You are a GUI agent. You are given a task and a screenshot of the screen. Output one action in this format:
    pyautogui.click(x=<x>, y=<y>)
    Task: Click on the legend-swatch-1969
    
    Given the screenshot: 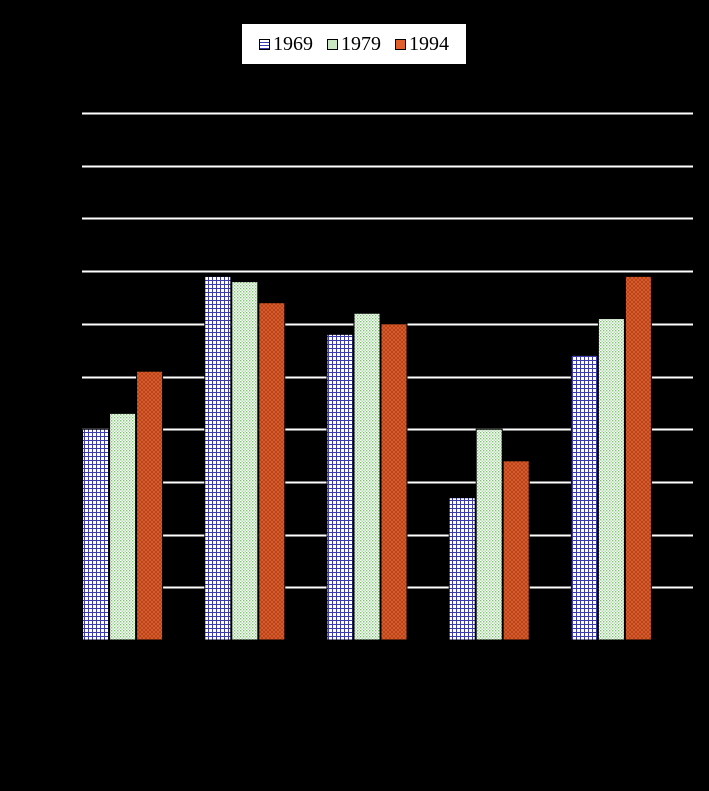 What is the action you would take?
    pyautogui.click(x=264, y=44)
    